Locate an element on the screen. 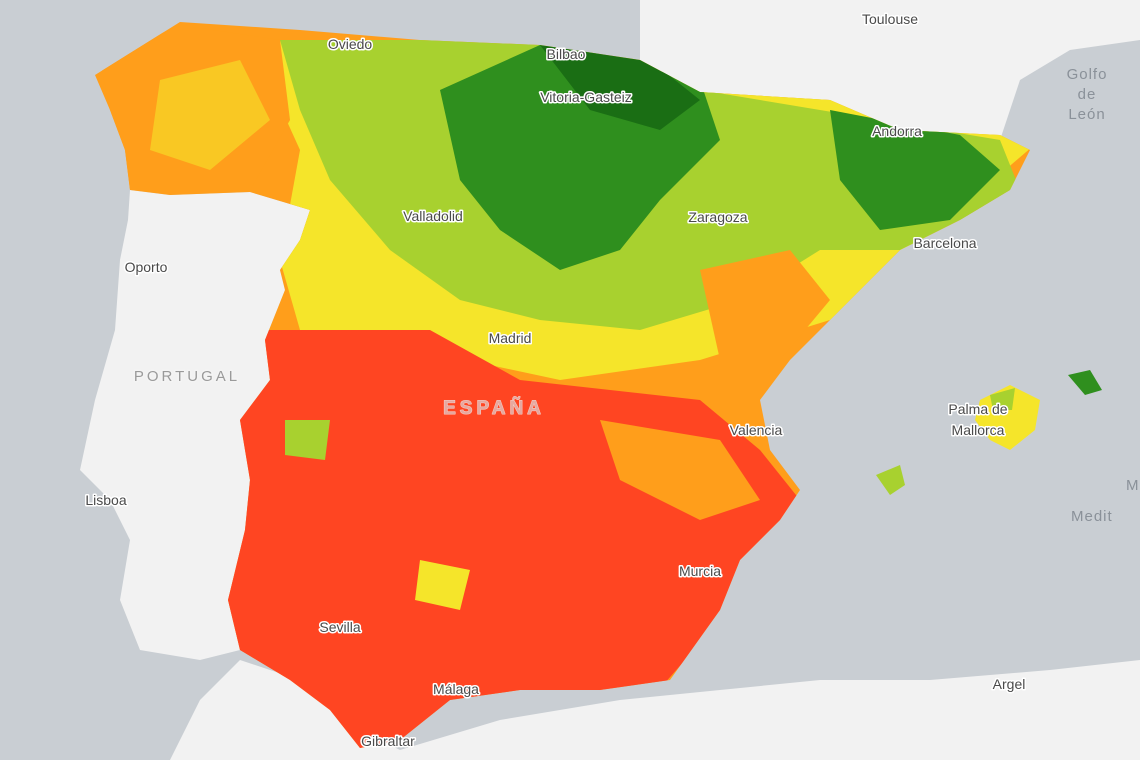 The height and width of the screenshot is (760, 1140). region-green-south is located at coordinates (307, 440).